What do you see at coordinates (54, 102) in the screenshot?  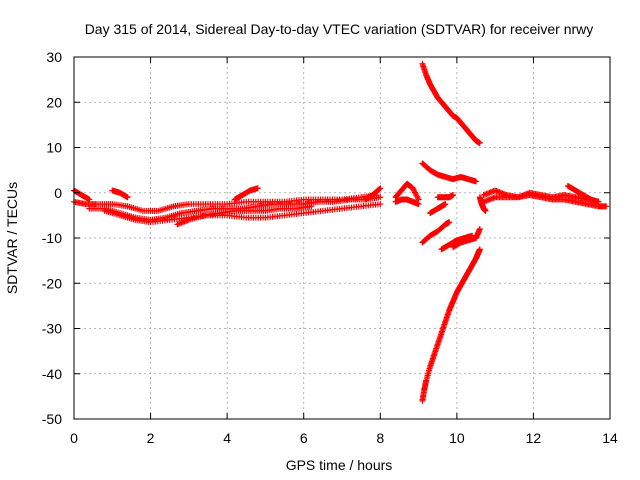 I see `y-tick-label: 20` at bounding box center [54, 102].